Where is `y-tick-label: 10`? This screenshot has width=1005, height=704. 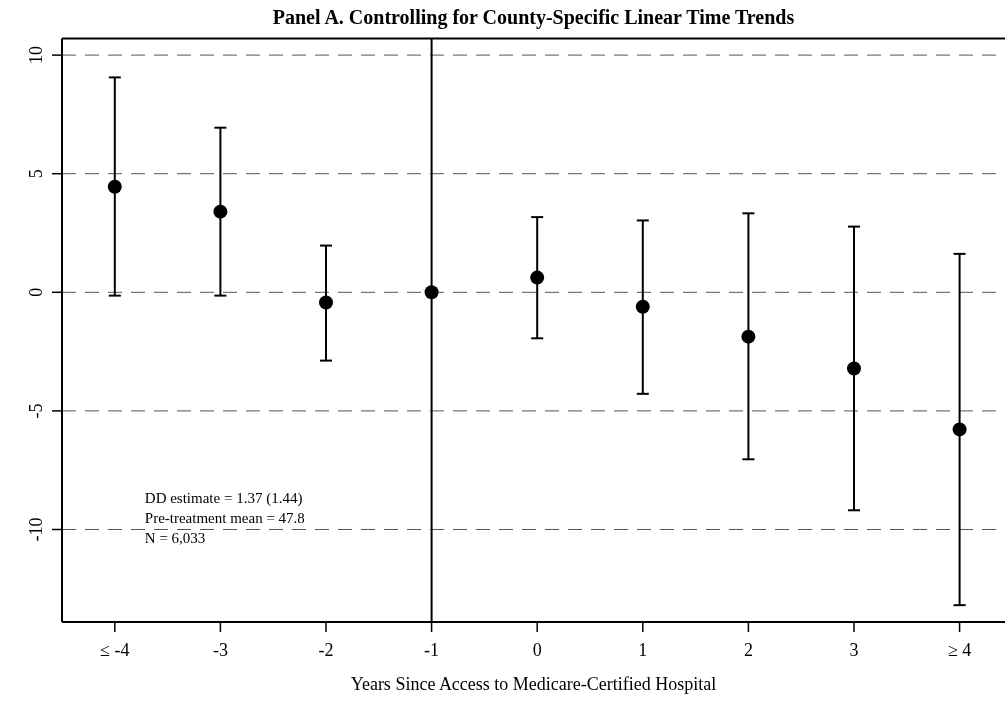
y-tick-label: 10 is located at coordinates (36, 55).